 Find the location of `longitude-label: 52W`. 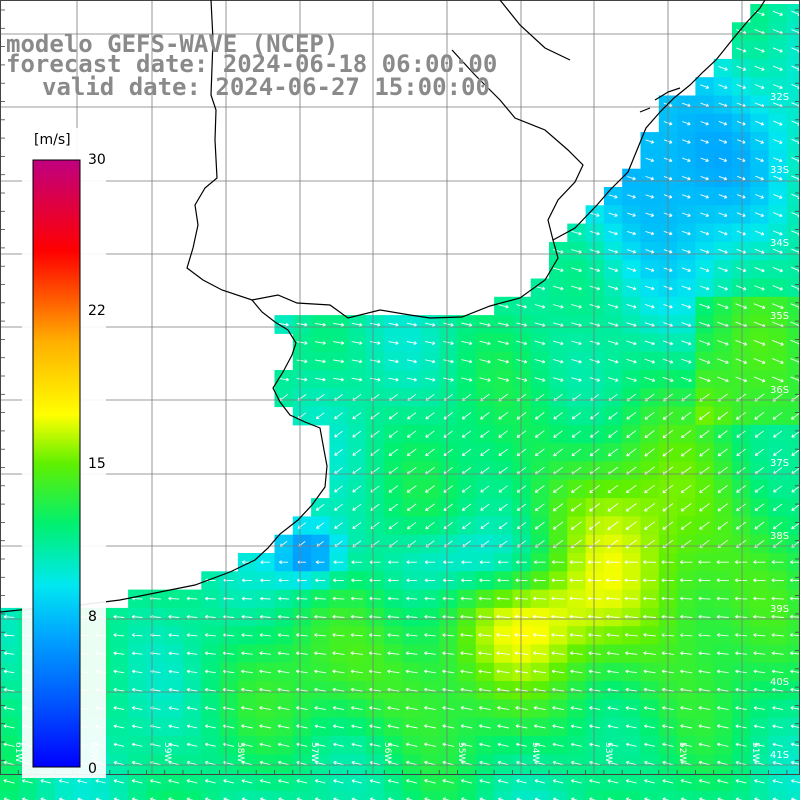

longitude-label: 52W is located at coordinates (682, 752).